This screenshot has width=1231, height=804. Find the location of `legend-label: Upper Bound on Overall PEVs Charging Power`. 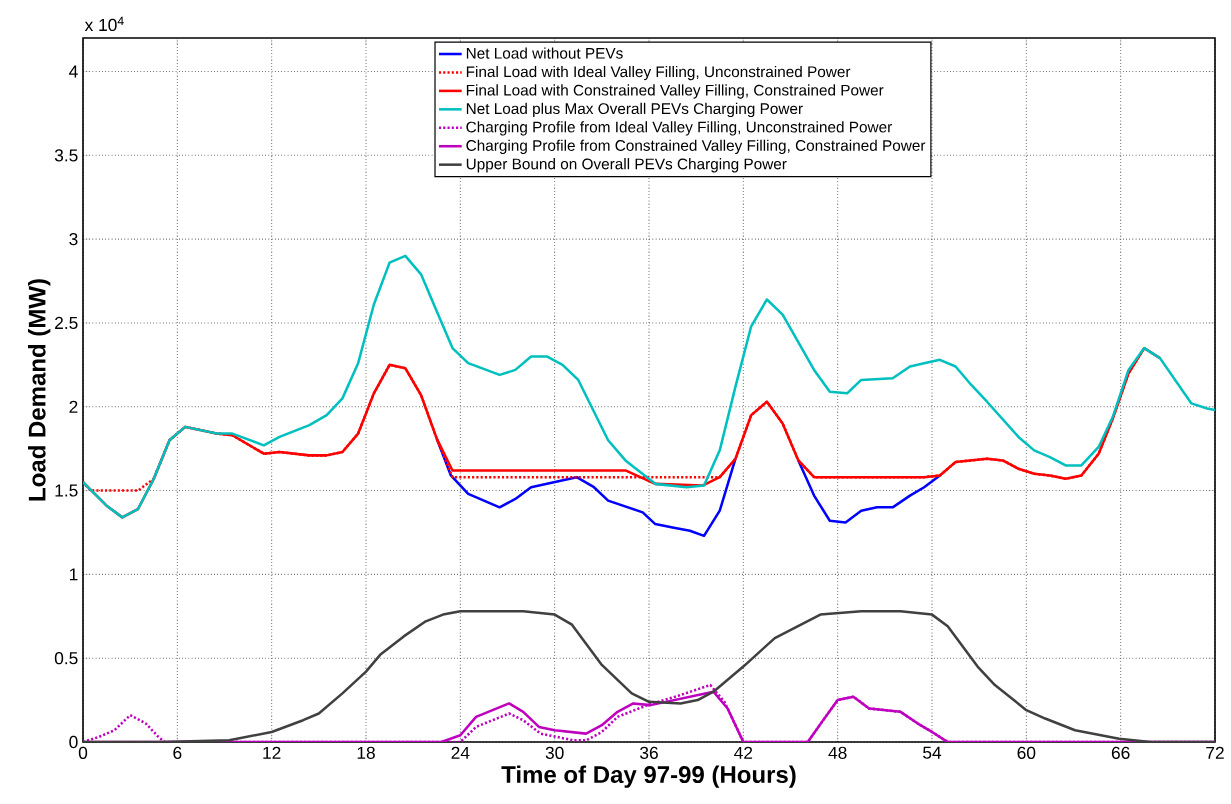

legend-label: Upper Bound on Overall PEVs Charging Power is located at coordinates (626, 165).